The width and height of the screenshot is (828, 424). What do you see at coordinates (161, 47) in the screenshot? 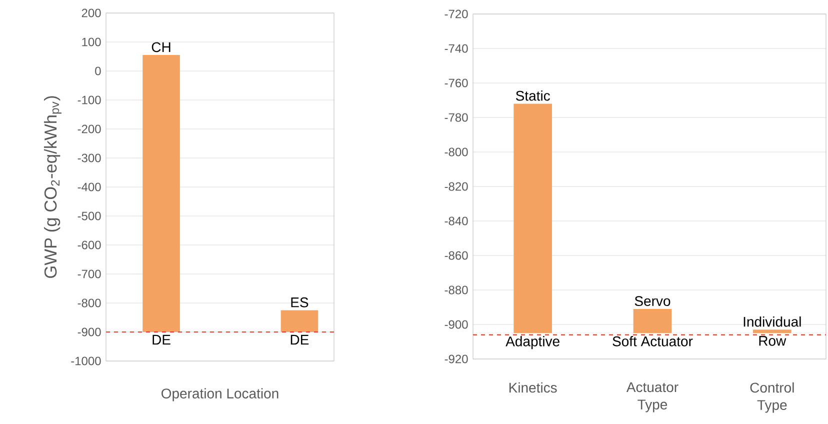
I see `data-label: CH` at bounding box center [161, 47].